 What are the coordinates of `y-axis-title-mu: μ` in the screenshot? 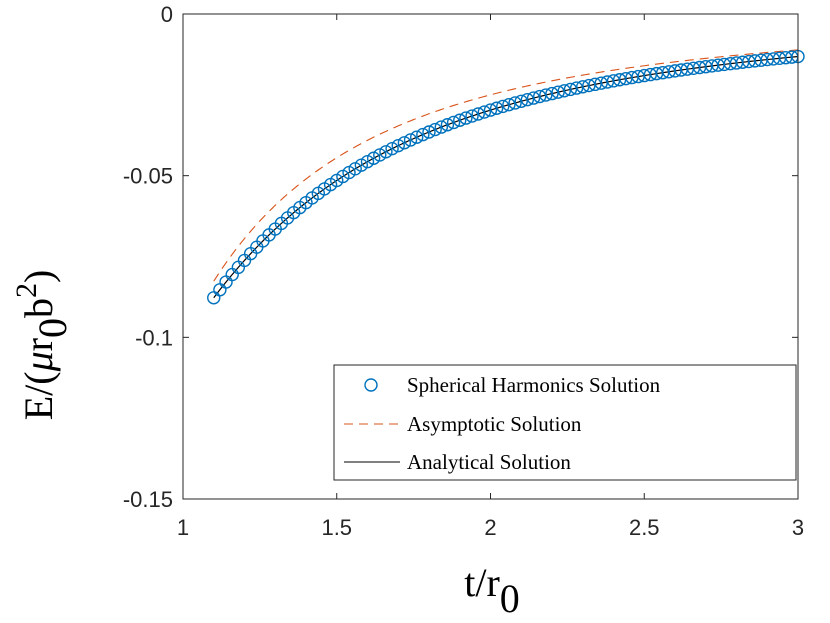 It's located at (38, 361).